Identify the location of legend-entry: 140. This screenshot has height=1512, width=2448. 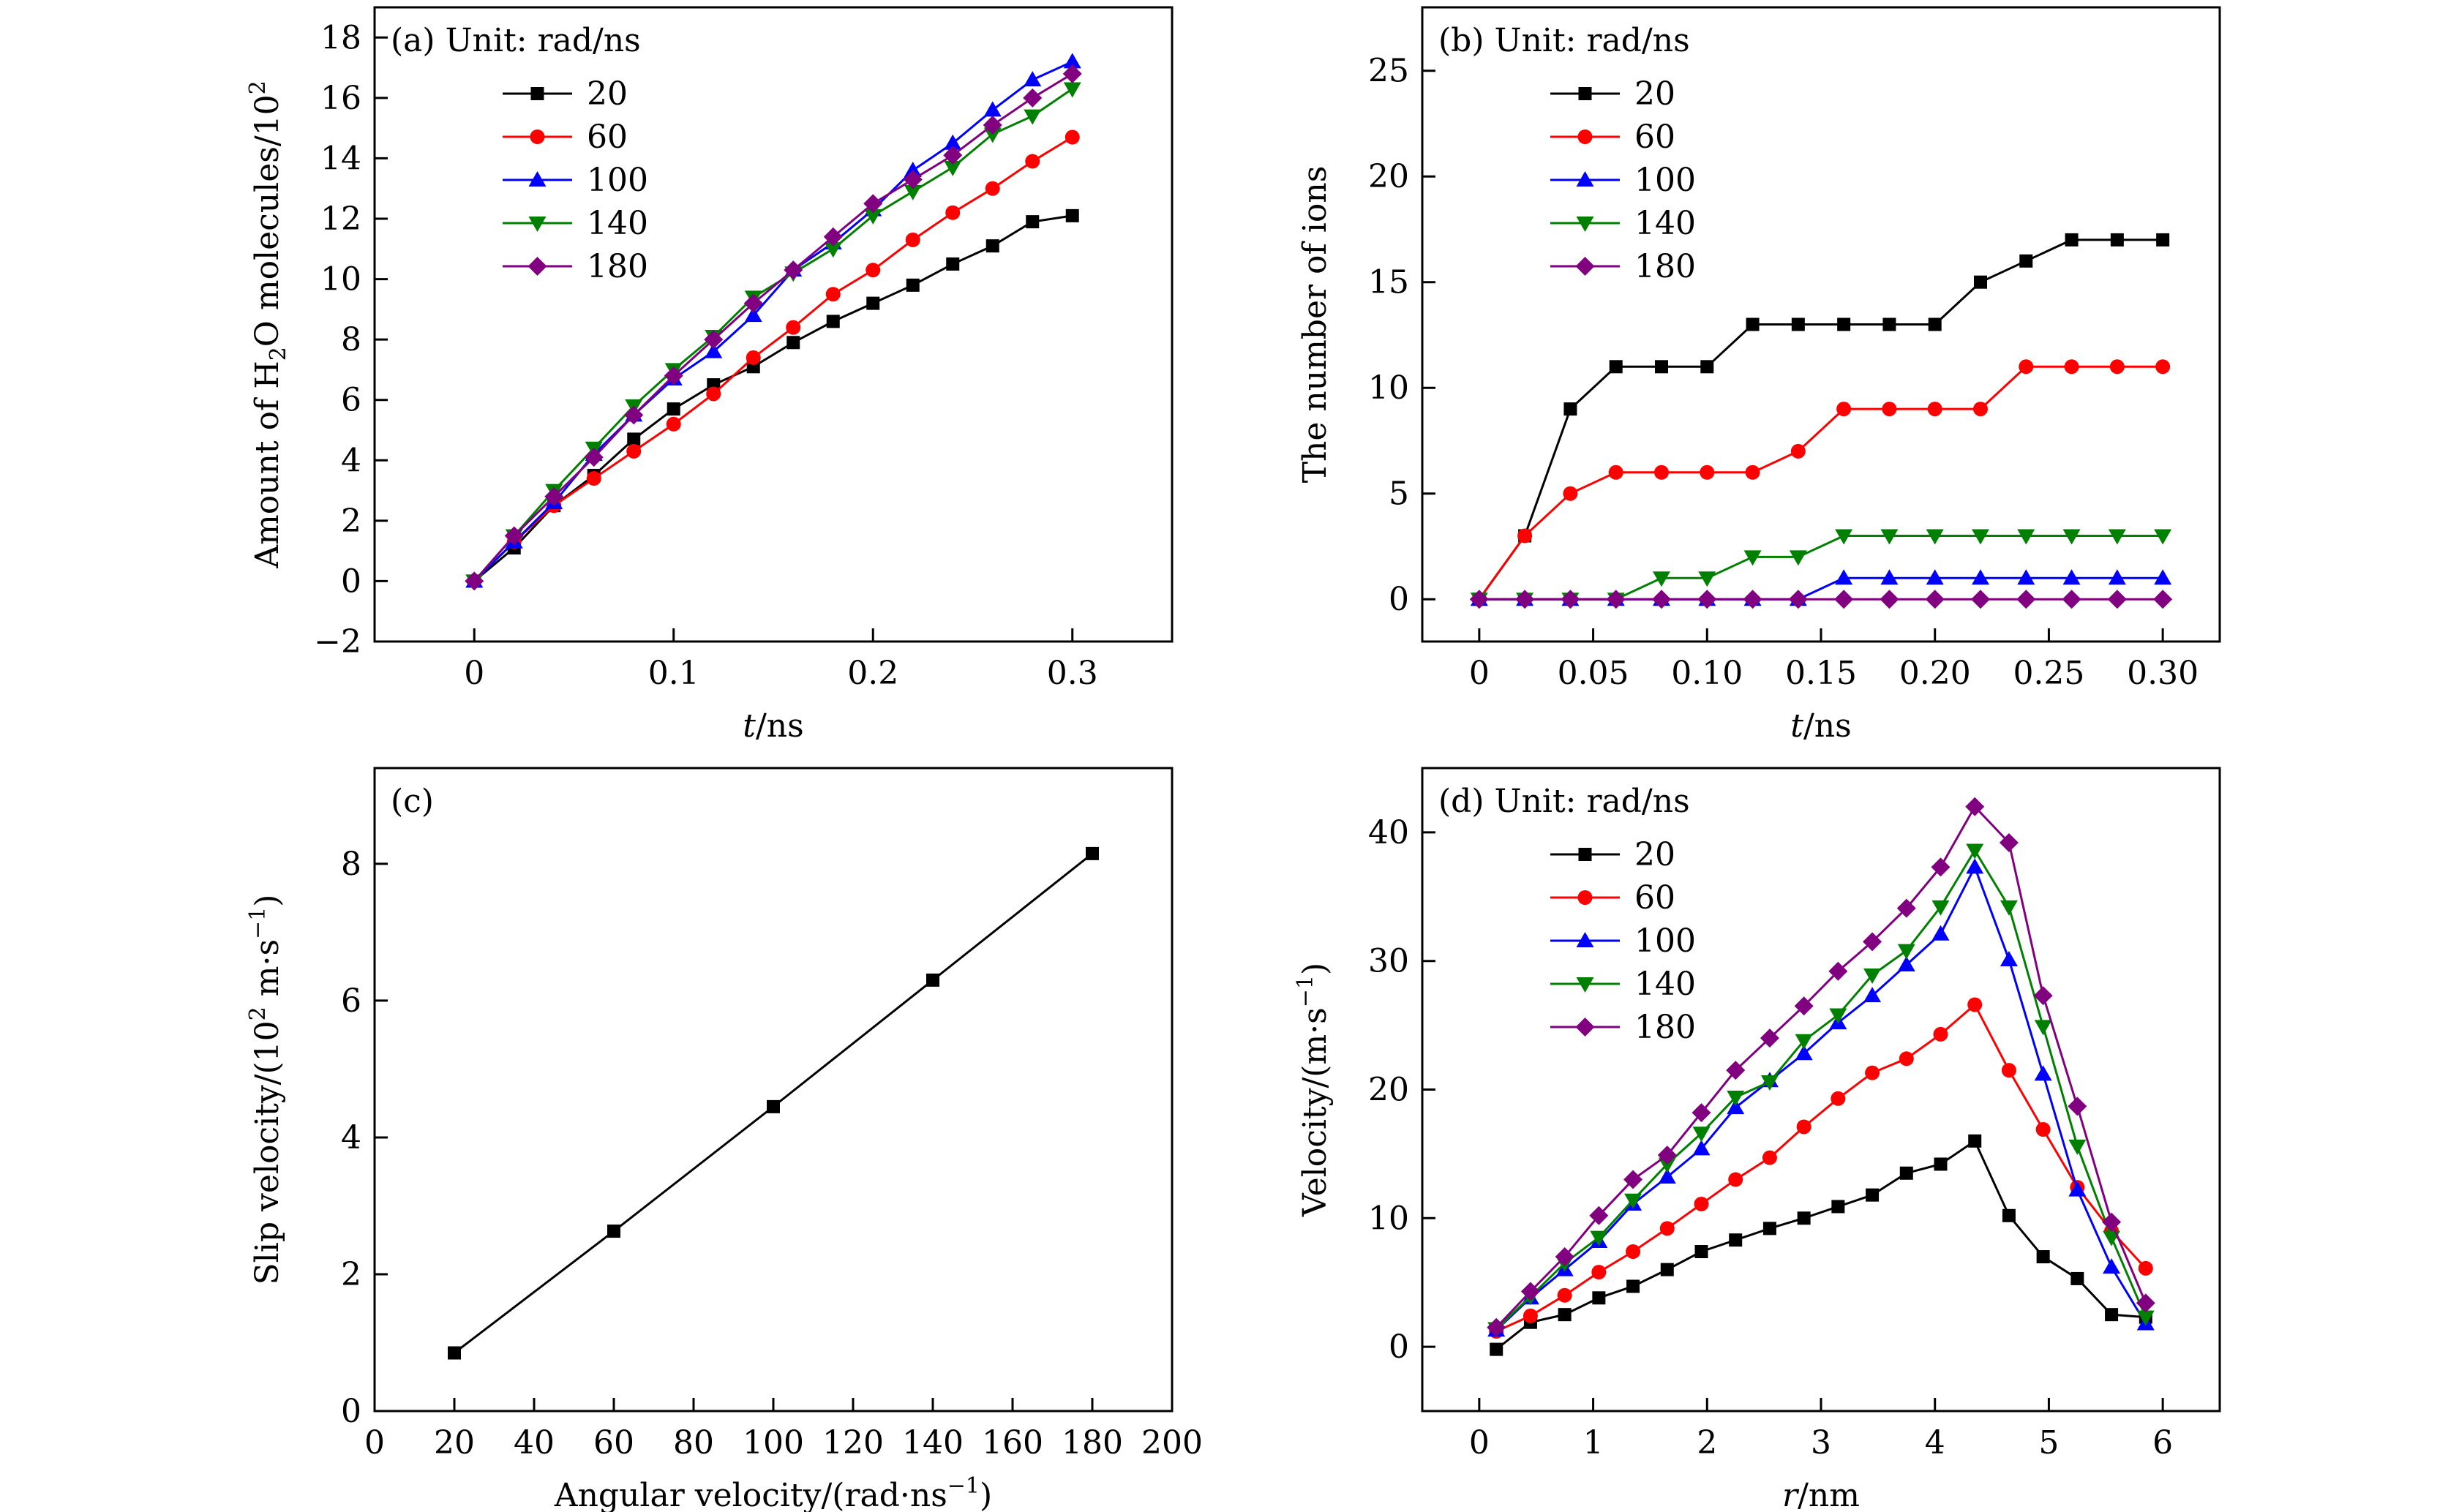
(575, 224).